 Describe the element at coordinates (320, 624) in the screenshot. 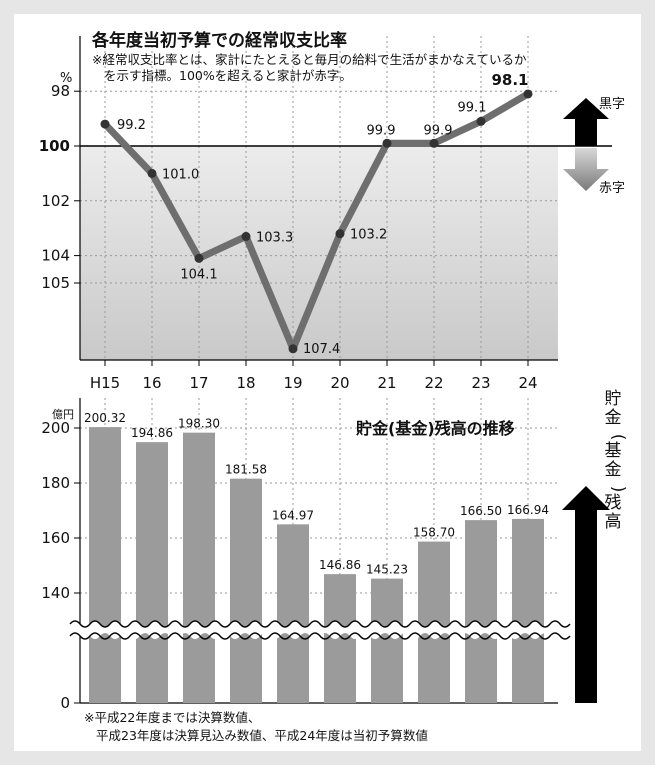

I see `axis-break-line-top` at that location.